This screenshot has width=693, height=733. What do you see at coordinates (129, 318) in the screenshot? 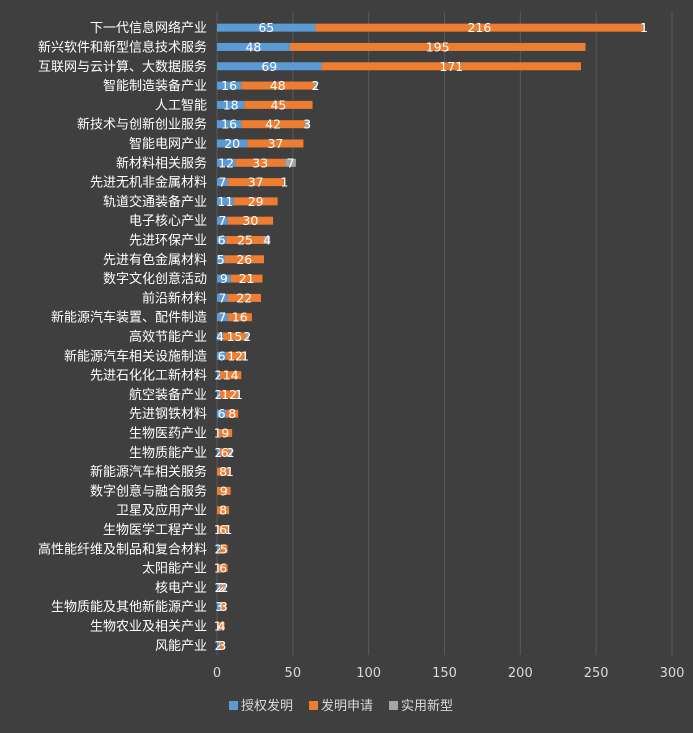
I see `category-label: 新能源汽车装置、配件制造` at bounding box center [129, 318].